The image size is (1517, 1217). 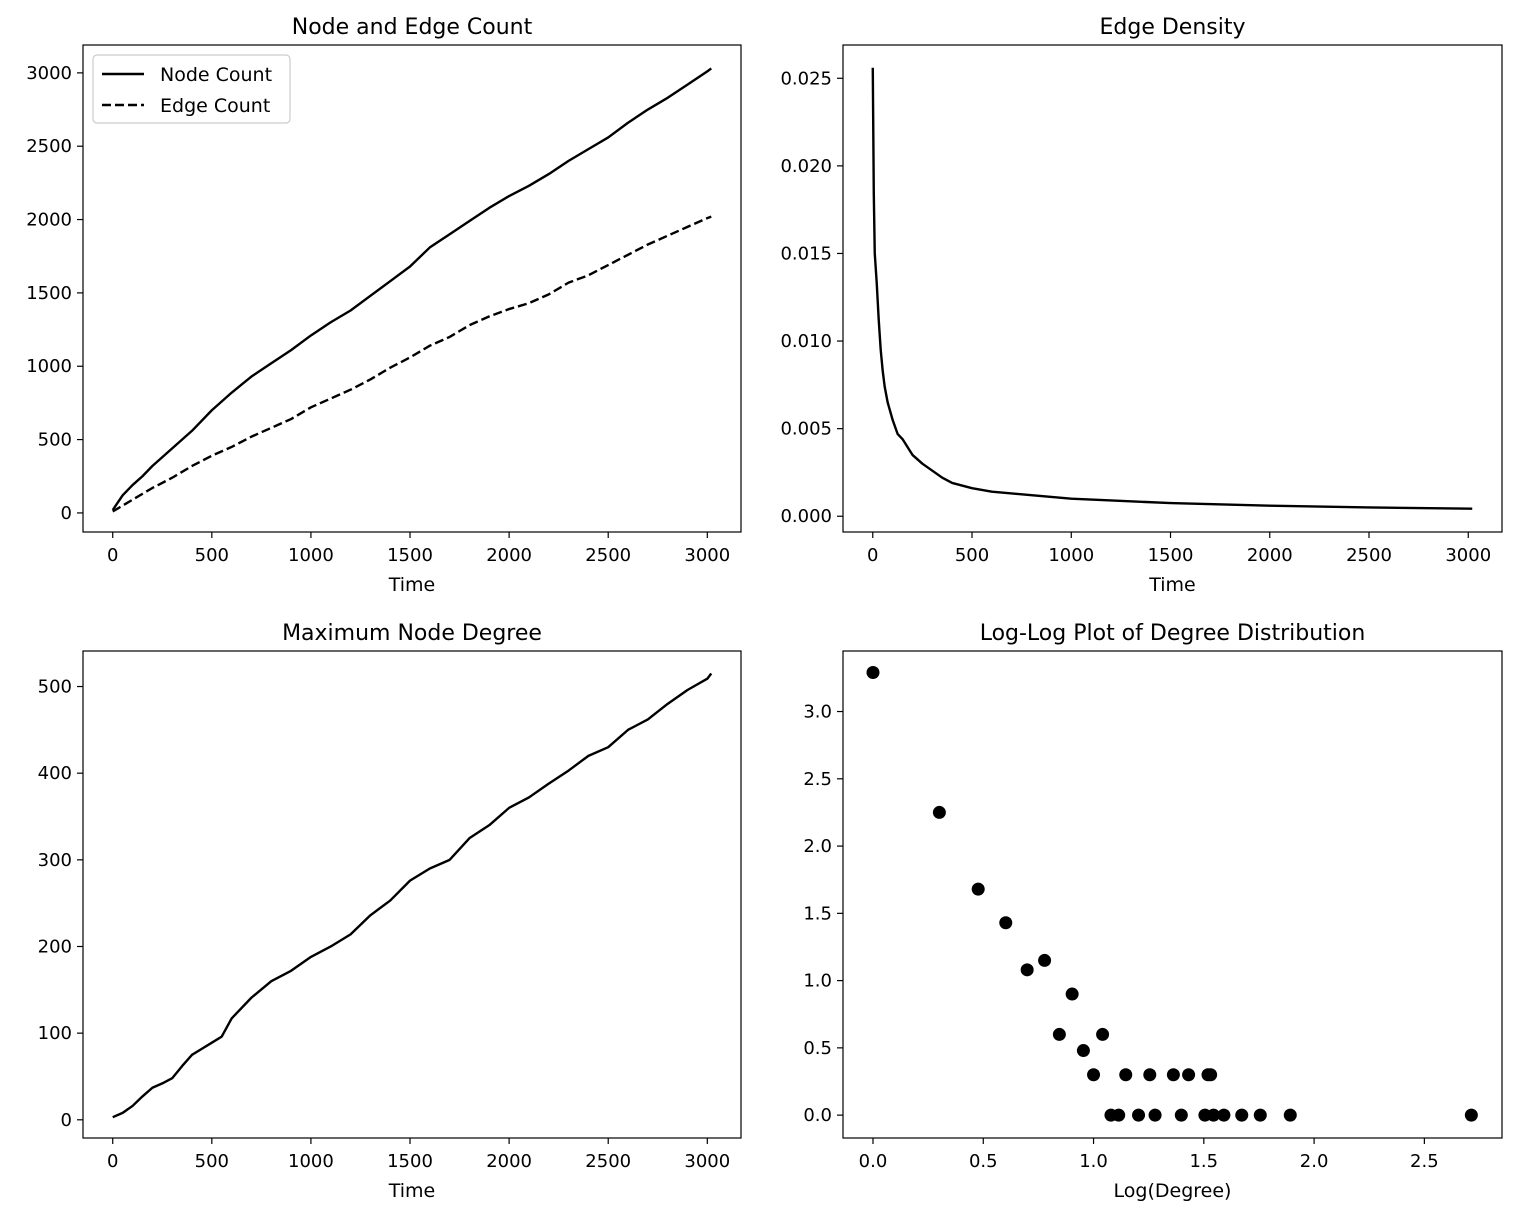 What do you see at coordinates (817, 846) in the screenshot?
I see `y-tick-label: 2.0` at bounding box center [817, 846].